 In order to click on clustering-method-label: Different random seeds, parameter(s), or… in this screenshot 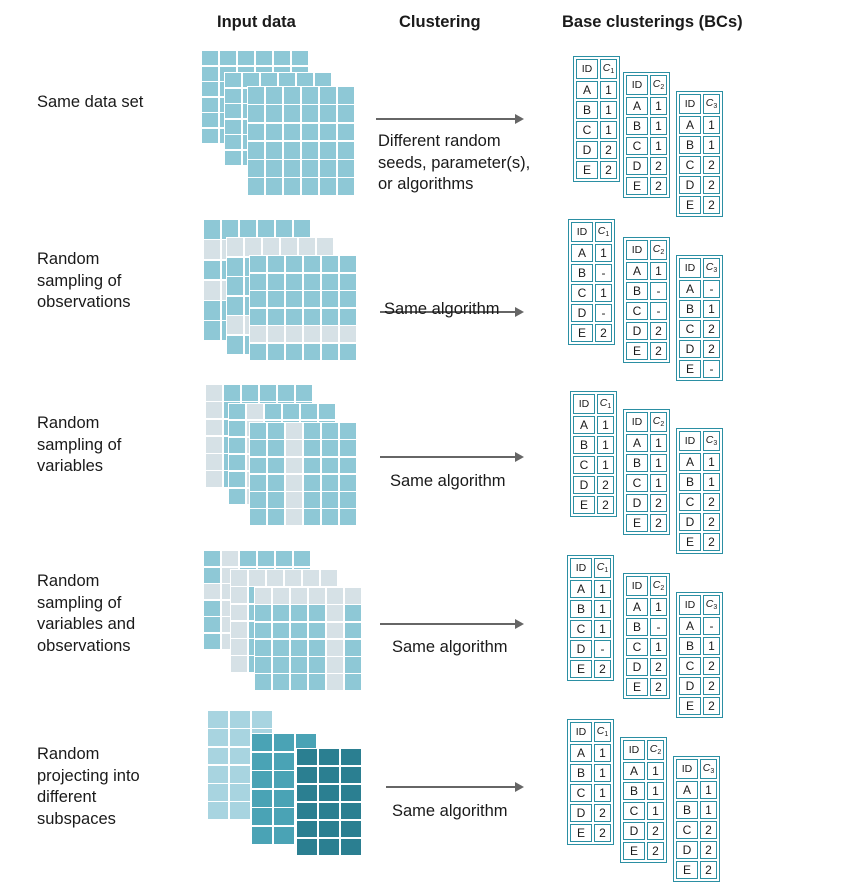, I will do `click(454, 162)`.